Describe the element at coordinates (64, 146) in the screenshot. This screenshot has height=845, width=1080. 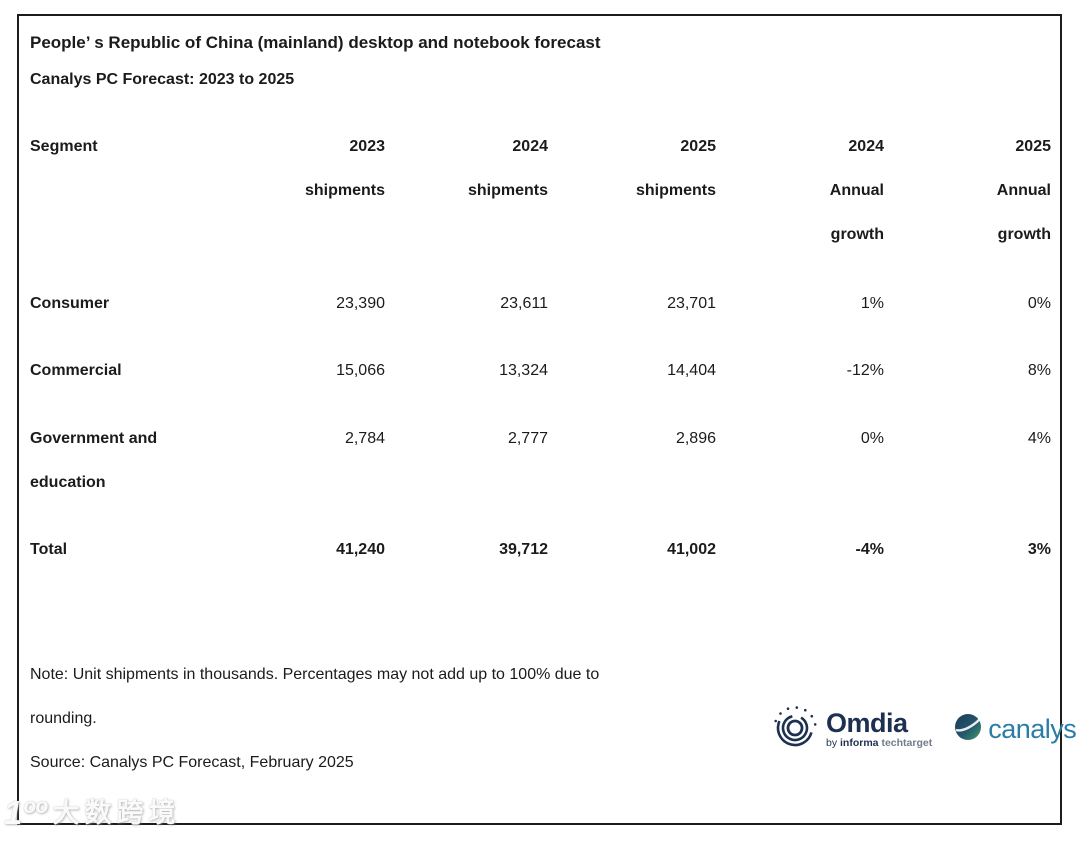
I see `column-header-segment: Segment` at that location.